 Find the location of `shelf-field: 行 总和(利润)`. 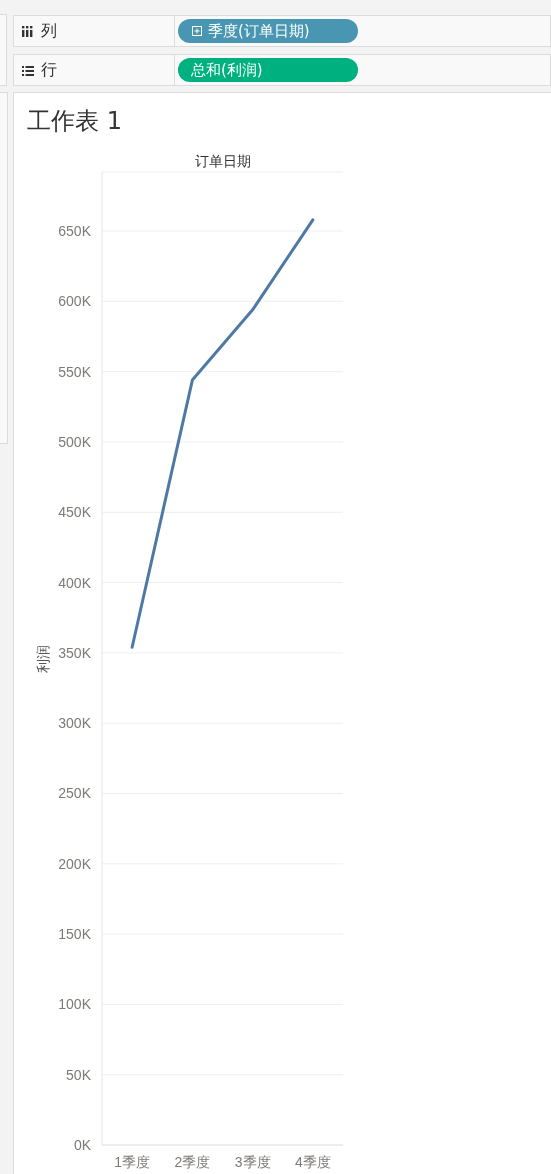

shelf-field: 行 总和(利润) is located at coordinates (282, 70).